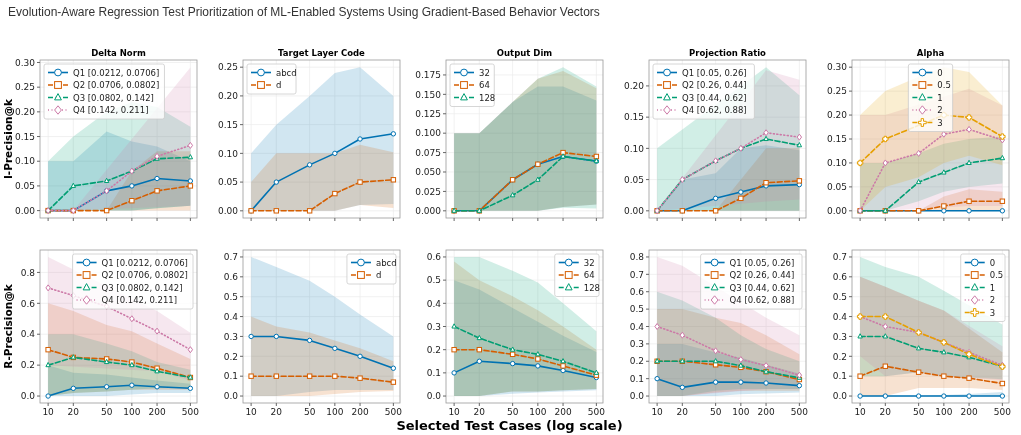 The image size is (1021, 435). Describe the element at coordinates (144, 262) in the screenshot. I see `legend-label: Q1 [0.0212, 0.0706]` at that location.